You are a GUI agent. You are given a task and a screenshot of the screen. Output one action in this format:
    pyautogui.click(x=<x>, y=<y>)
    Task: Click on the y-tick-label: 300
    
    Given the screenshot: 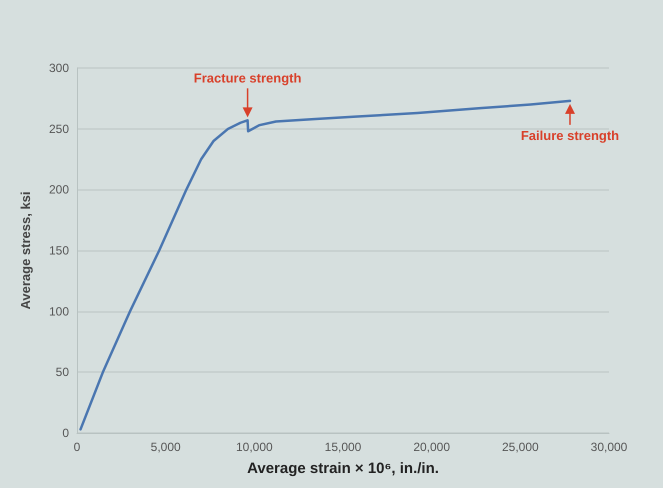 What is the action you would take?
    pyautogui.click(x=59, y=68)
    